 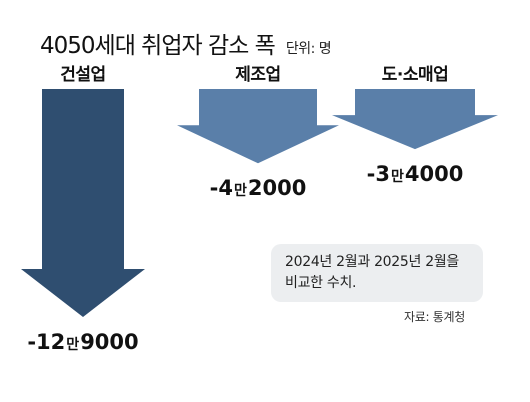 I want to click on category-label-construction: 건설업, so click(x=82, y=75).